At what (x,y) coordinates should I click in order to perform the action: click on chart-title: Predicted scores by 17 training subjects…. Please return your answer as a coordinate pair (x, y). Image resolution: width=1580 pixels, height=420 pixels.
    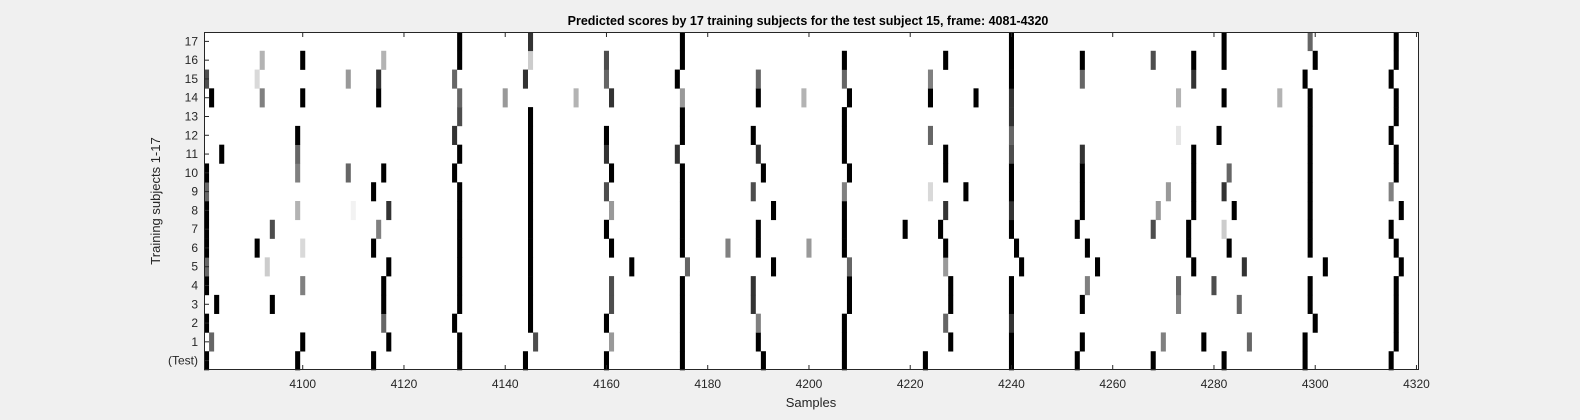
    Looking at the image, I should click on (808, 21).